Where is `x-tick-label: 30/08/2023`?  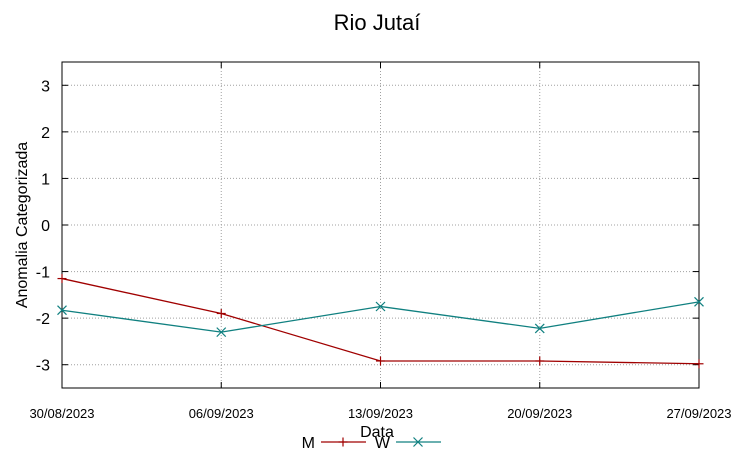 x-tick-label: 30/08/2023 is located at coordinates (61, 413).